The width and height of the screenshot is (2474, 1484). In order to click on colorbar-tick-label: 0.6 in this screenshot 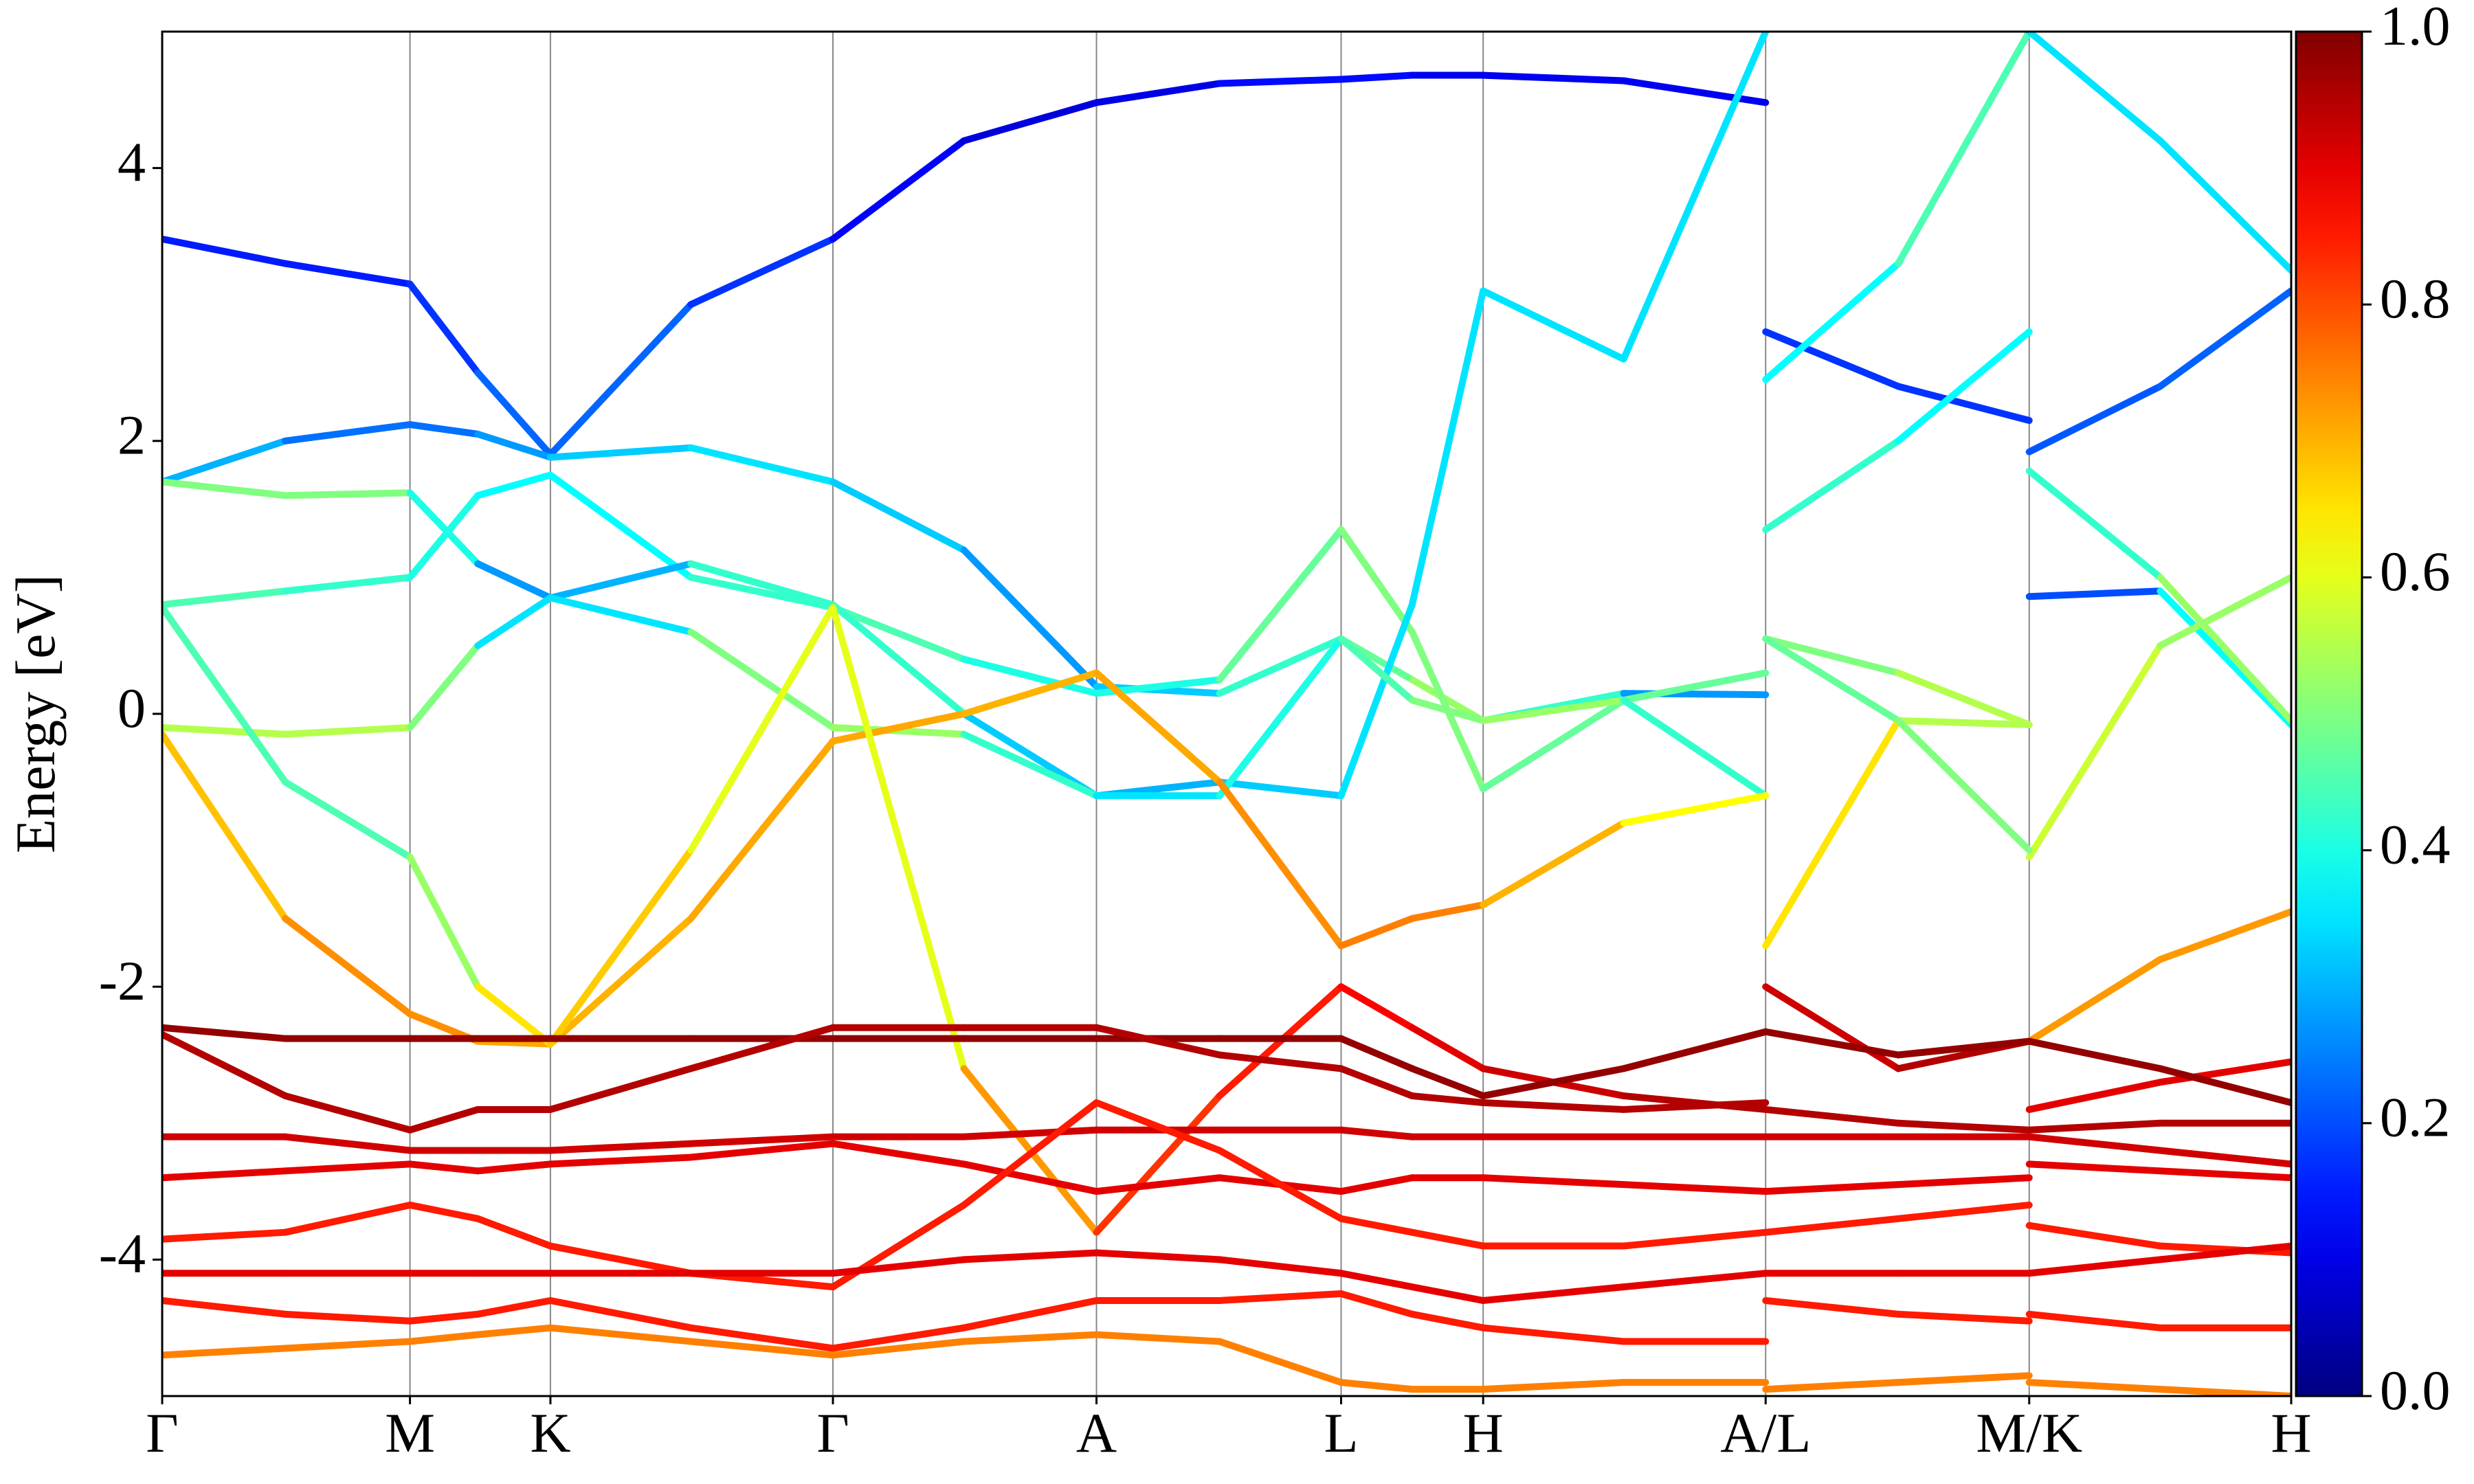, I will do `click(2415, 571)`.